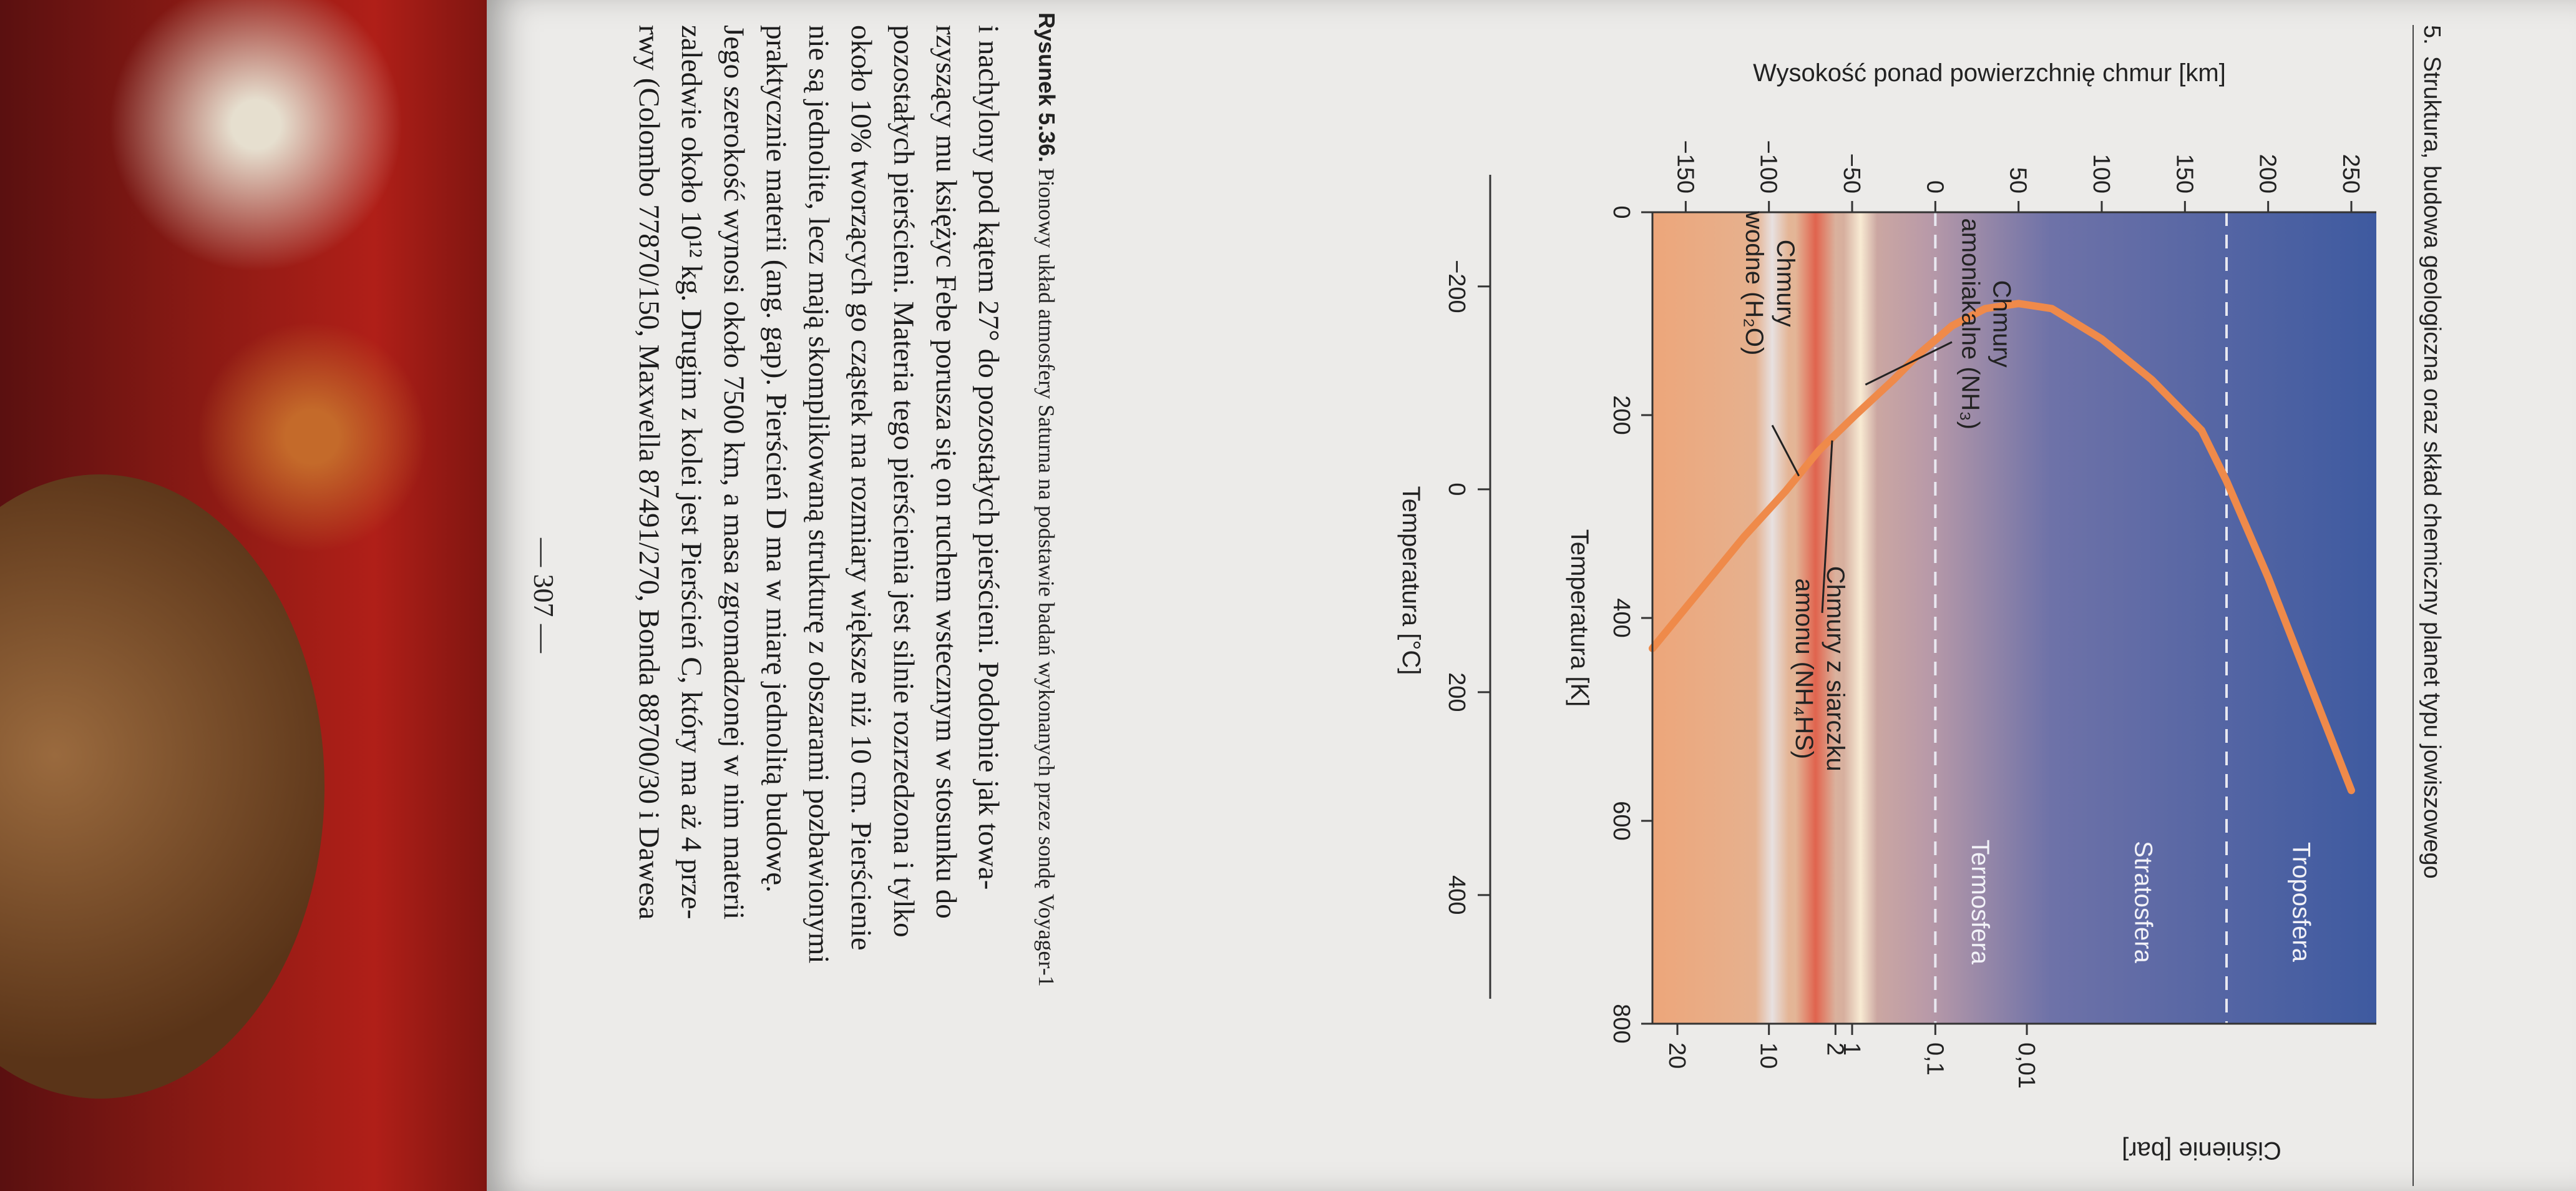 Image resolution: width=2576 pixels, height=1191 pixels. What do you see at coordinates (1411, 580) in the screenshot?
I see `celsius-axis-title: Temperatura [°C]` at bounding box center [1411, 580].